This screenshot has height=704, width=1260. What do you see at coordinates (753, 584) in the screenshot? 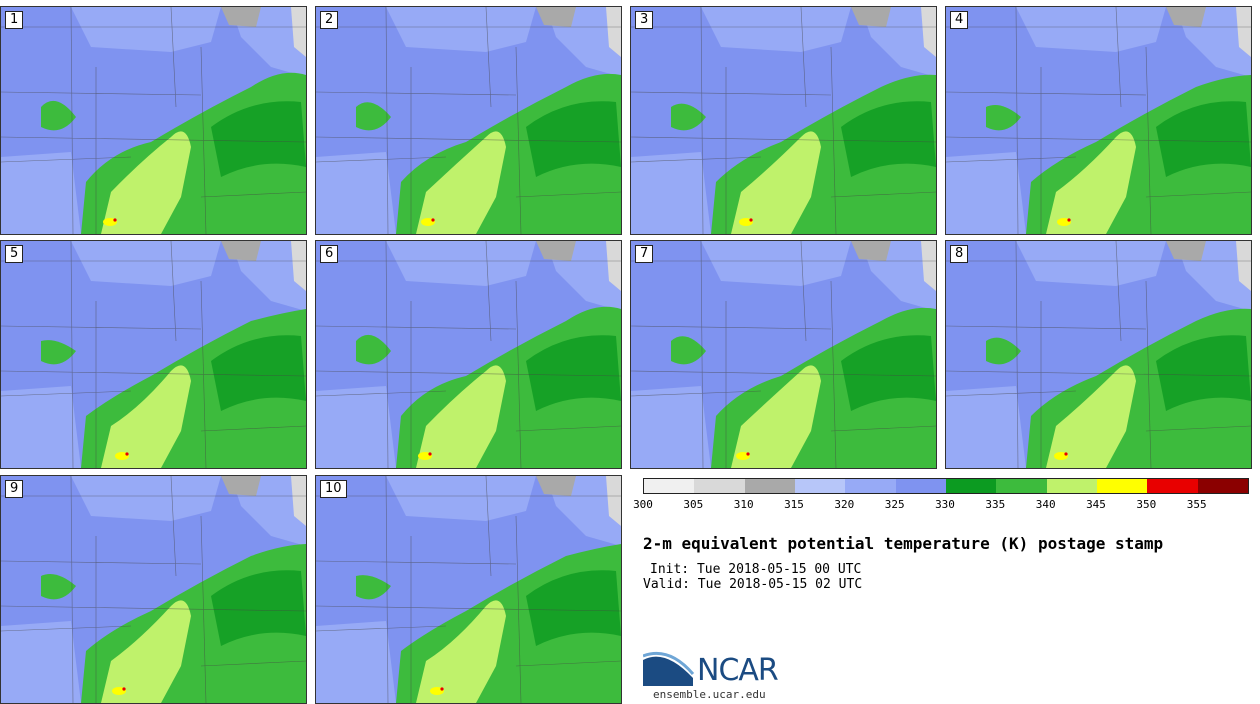
I see `valid-time: Valid: Tue 2018-05-15 02 UTC` at bounding box center [753, 584].